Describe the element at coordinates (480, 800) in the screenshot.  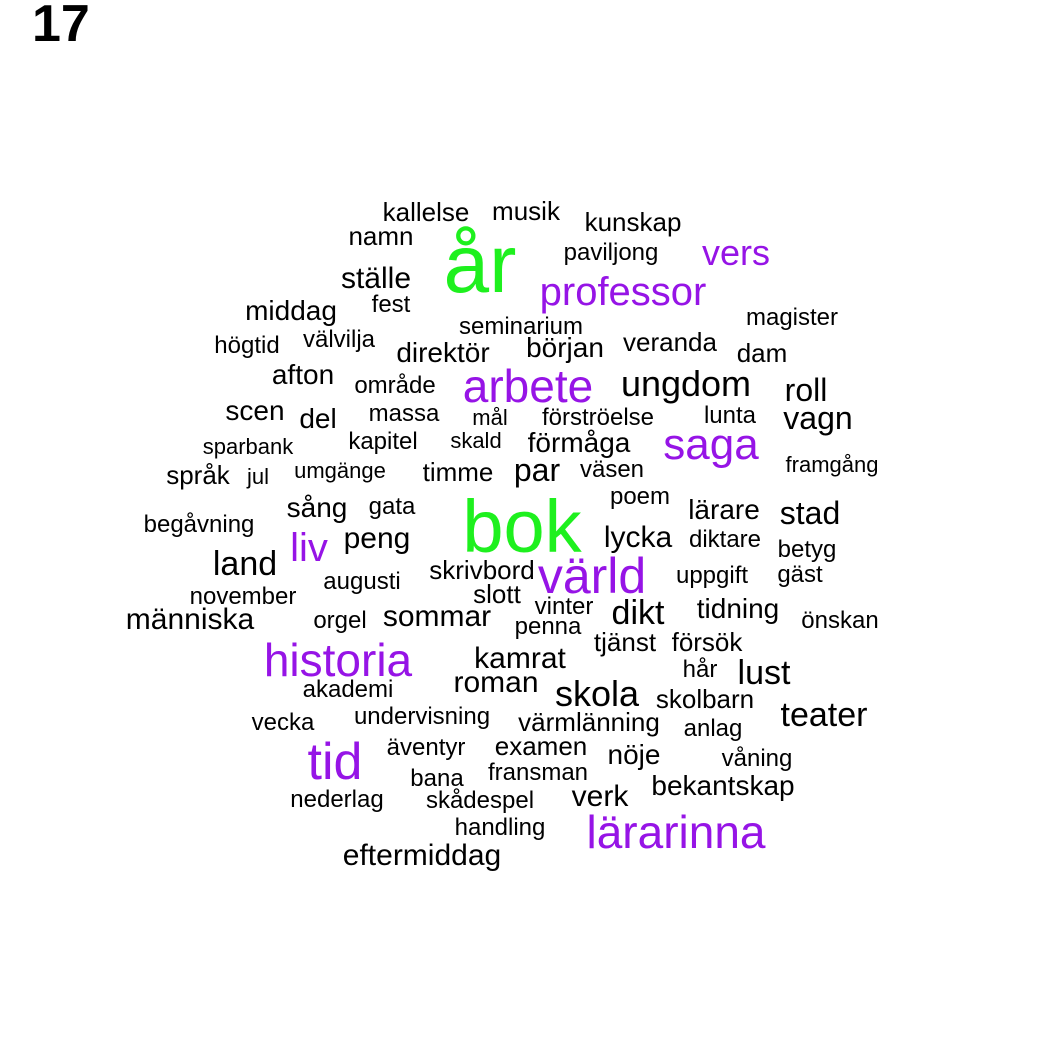
I see `cloud-word: skådespel` at that location.